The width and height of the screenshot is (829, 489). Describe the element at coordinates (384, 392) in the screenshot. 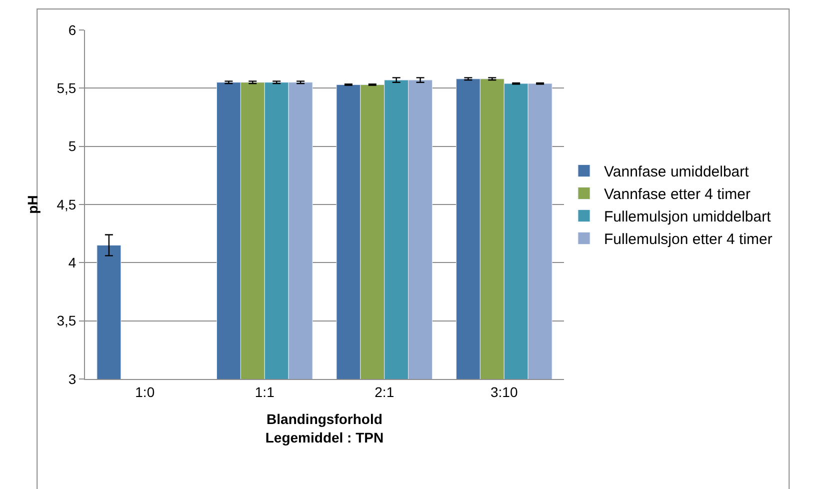

I see `x-tick-label: 2:1` at that location.